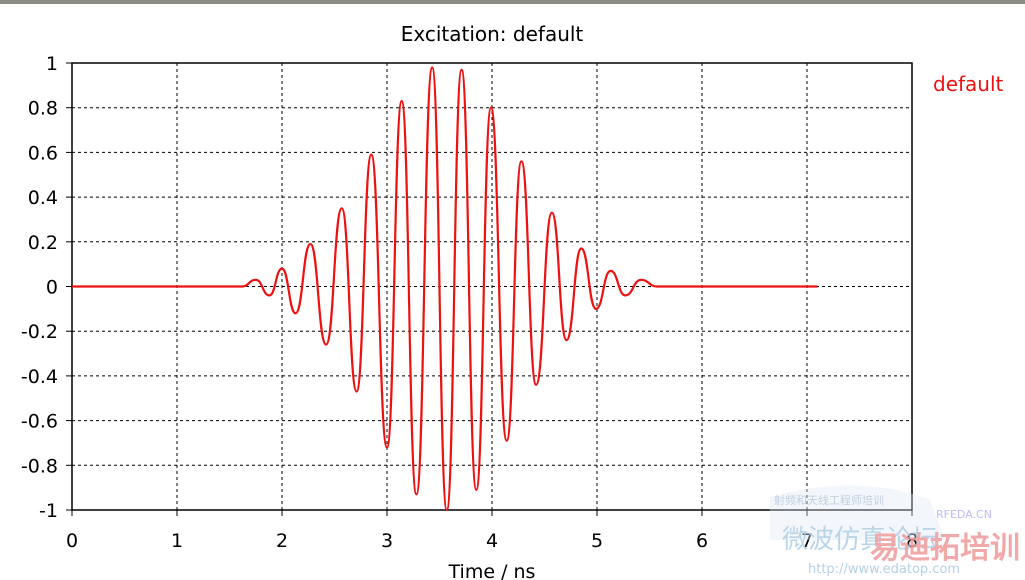 The width and height of the screenshot is (1025, 580). I want to click on x-axis-ticks: 0 1 2 3 4 5 6 7 8, so click(492, 531).